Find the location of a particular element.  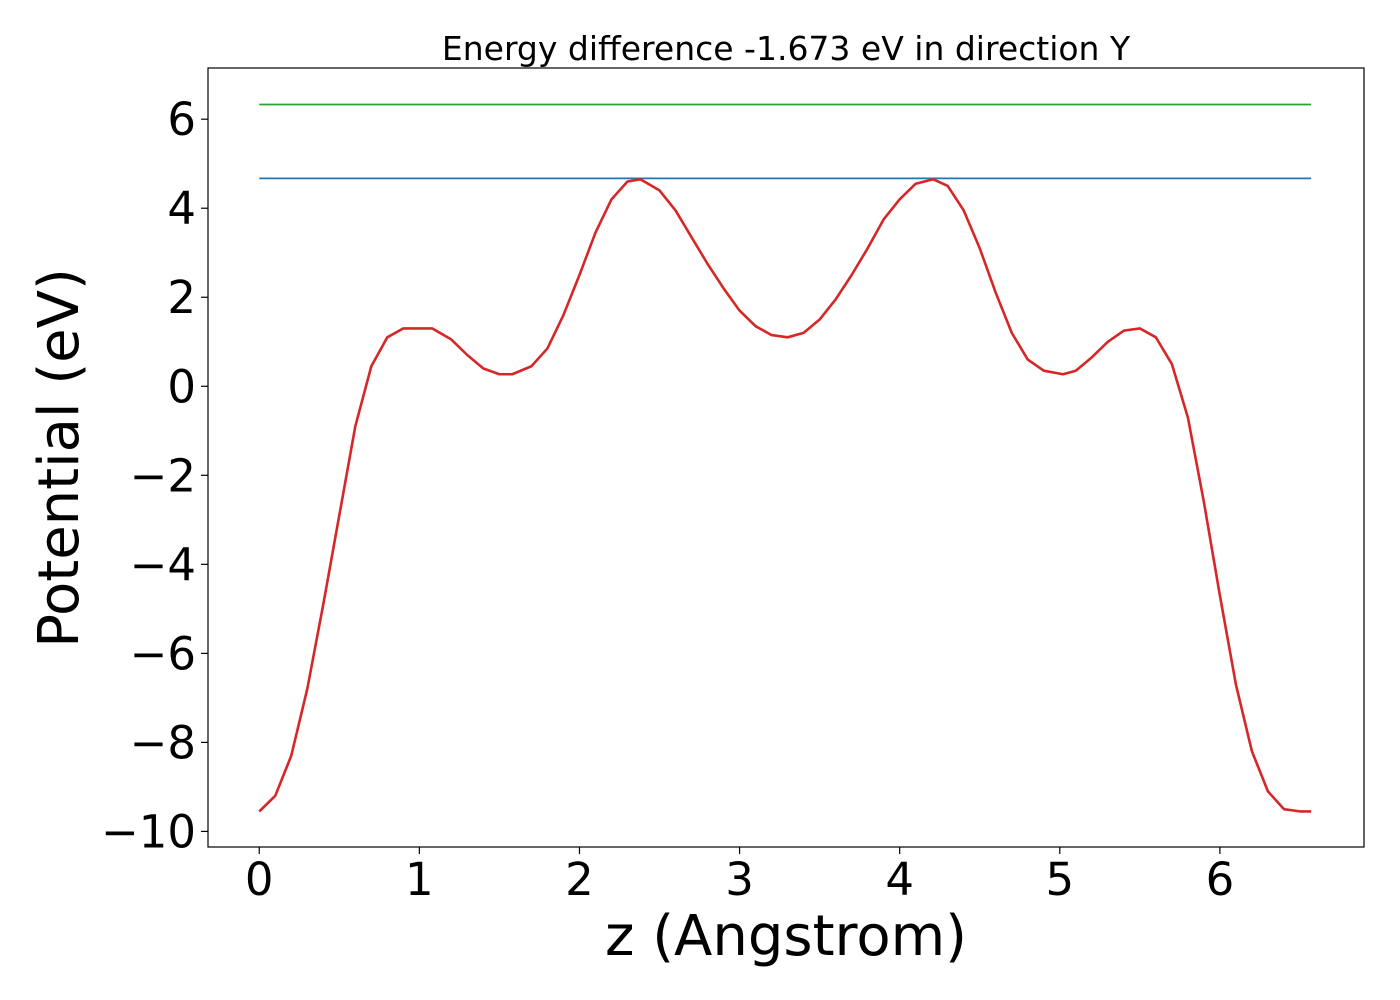

x-tick-label: 3 is located at coordinates (739, 879).